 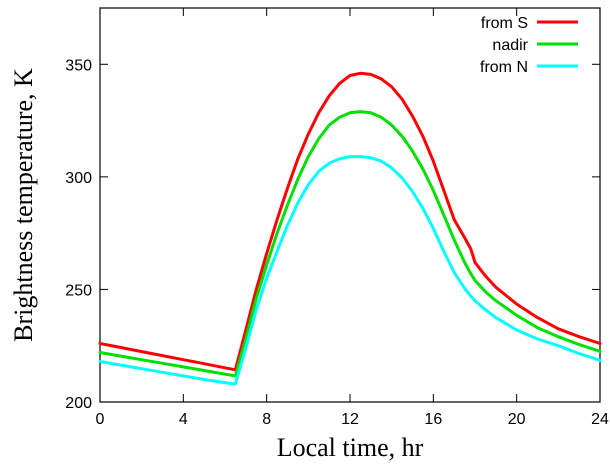 What do you see at coordinates (517, 419) in the screenshot?
I see `x-tick-label: 20` at bounding box center [517, 419].